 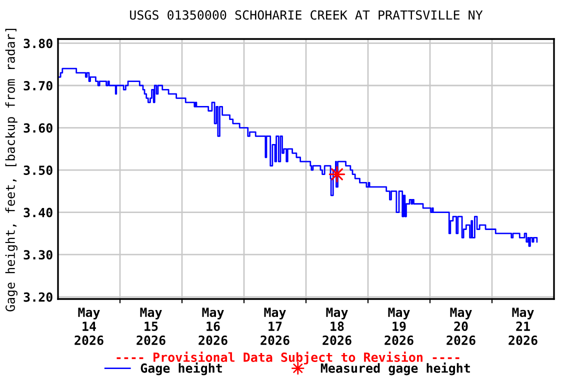 I want to click on y-tick-label: 3.70, so click(x=38, y=85).